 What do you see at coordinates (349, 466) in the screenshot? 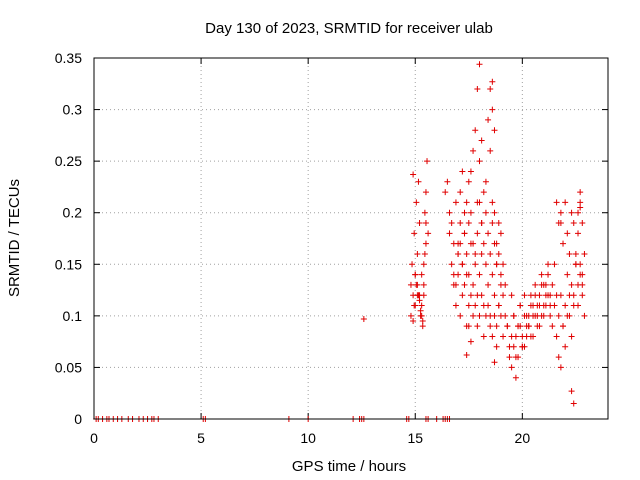
I see `x-axis-label: GPS time / hours` at bounding box center [349, 466].